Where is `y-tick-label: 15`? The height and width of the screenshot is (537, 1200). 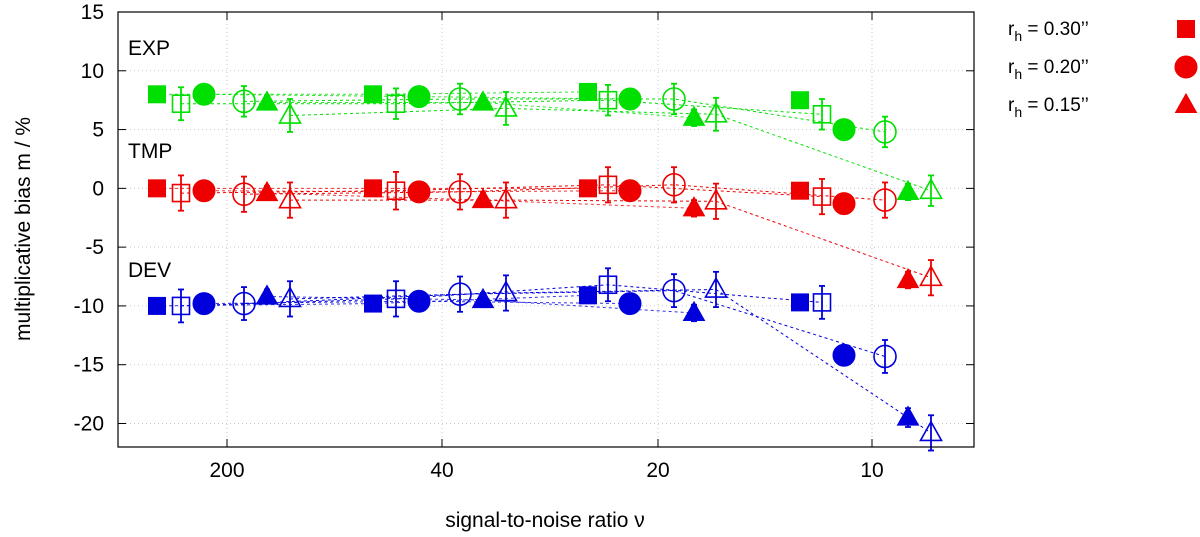 y-tick-label: 15 is located at coordinates (92, 12).